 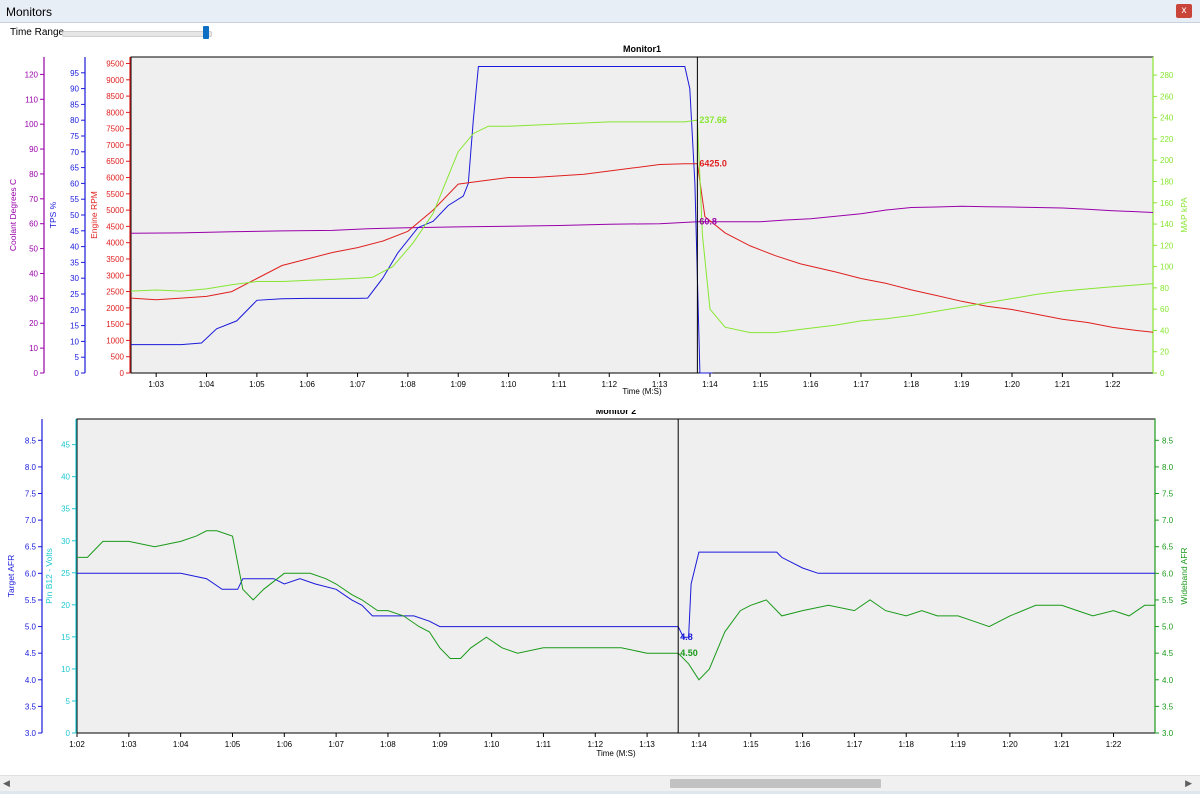 What do you see at coordinates (118, 357) in the screenshot?
I see `axis-tick-label-rpm: 500` at bounding box center [118, 357].